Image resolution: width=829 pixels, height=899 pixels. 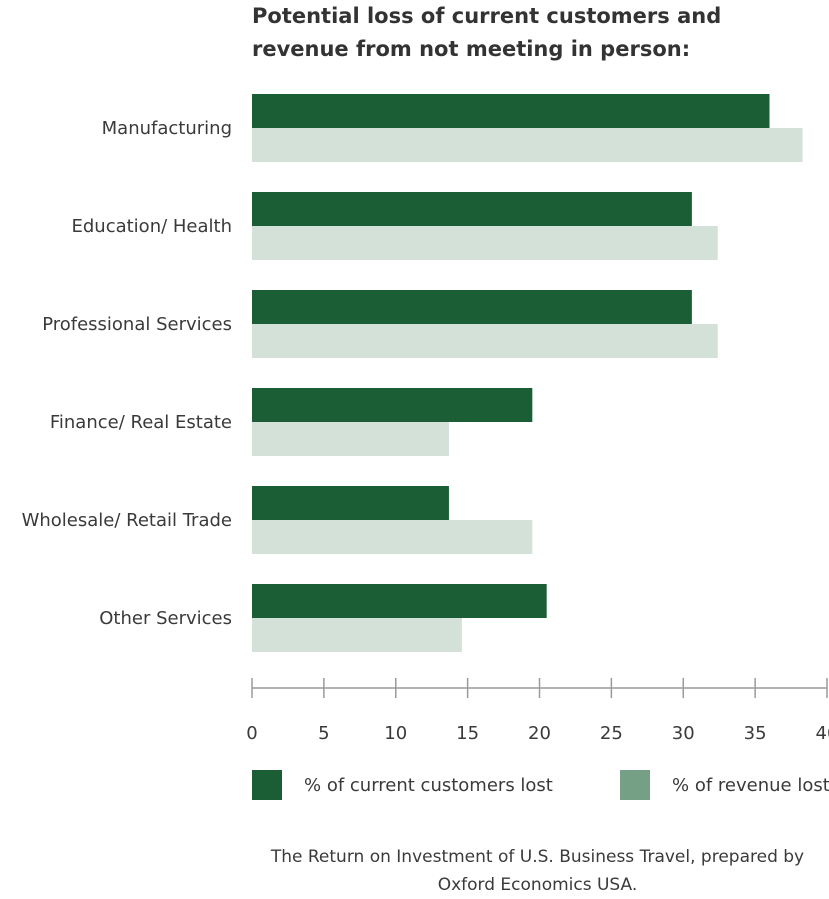 What do you see at coordinates (137, 324) in the screenshot?
I see `category-label-professional-services: Professional Services` at bounding box center [137, 324].